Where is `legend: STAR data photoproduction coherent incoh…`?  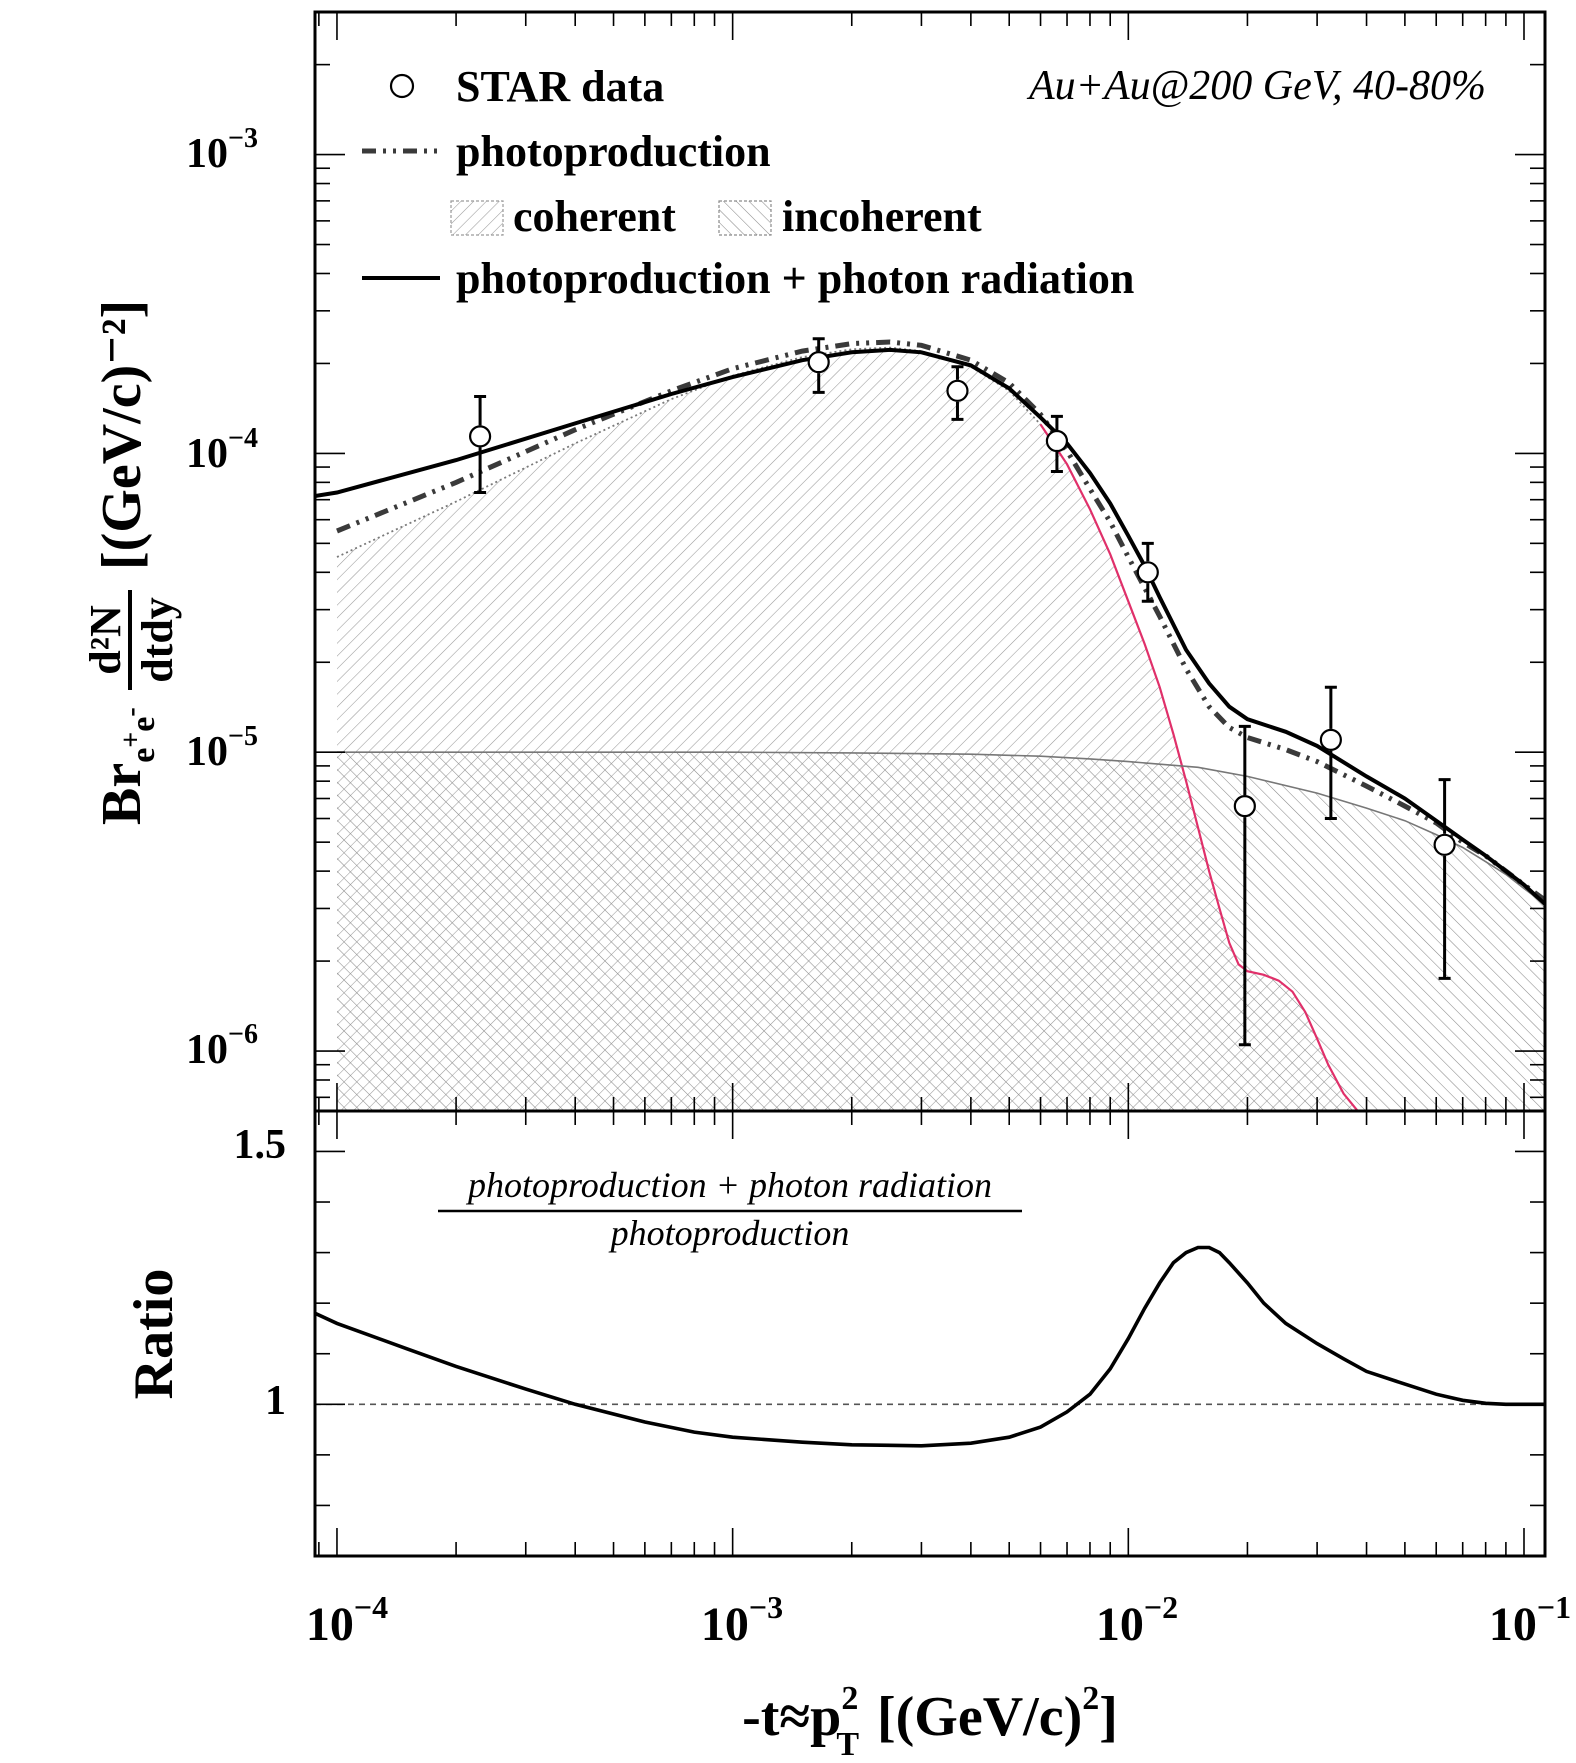
legend: STAR data photoproduction coherent incoh… is located at coordinates (748, 182).